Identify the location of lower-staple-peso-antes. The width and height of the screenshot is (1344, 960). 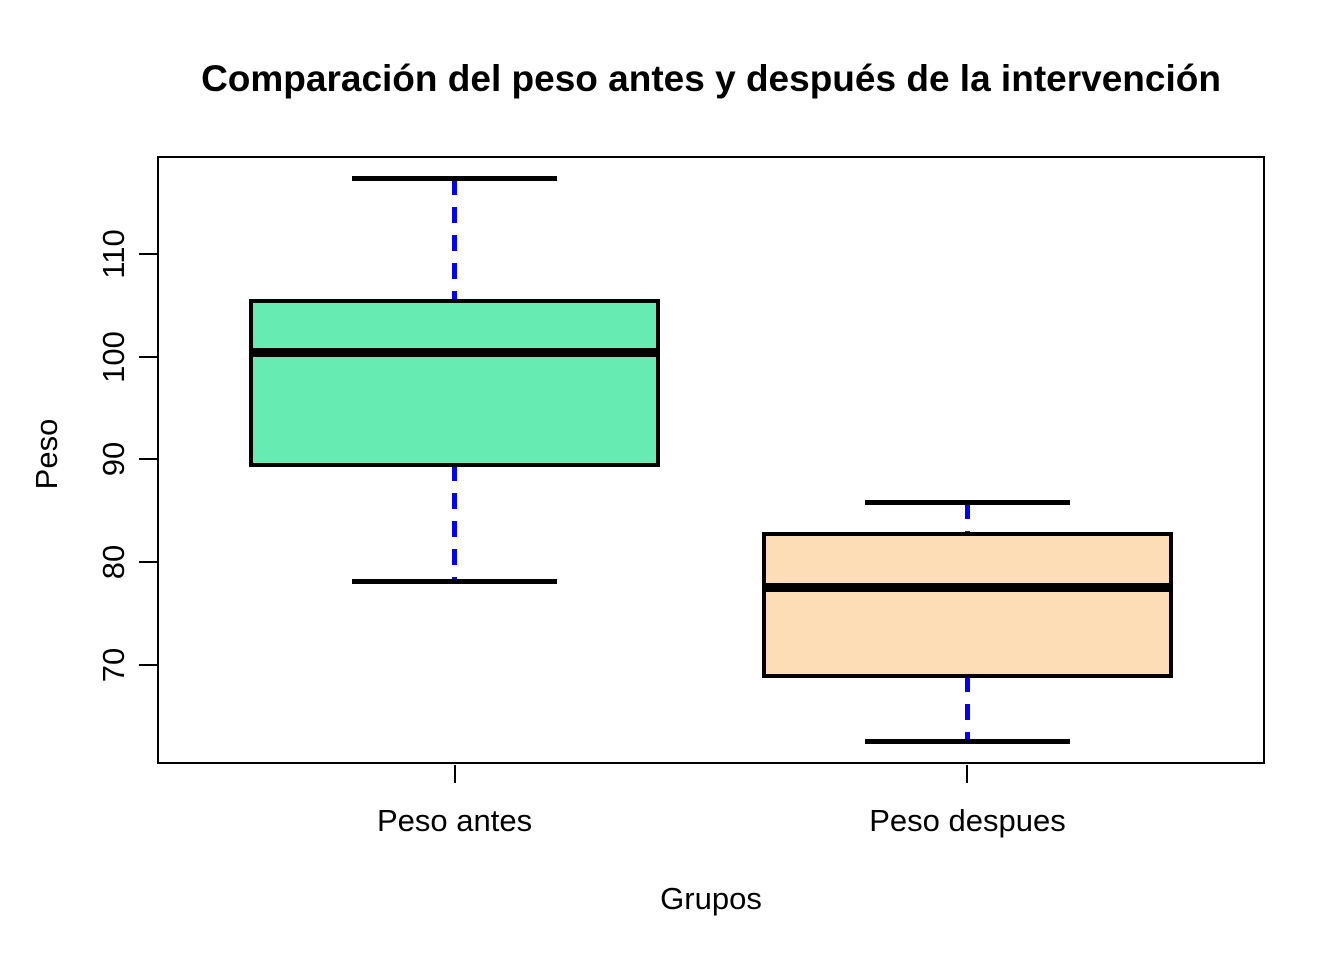
(454, 582).